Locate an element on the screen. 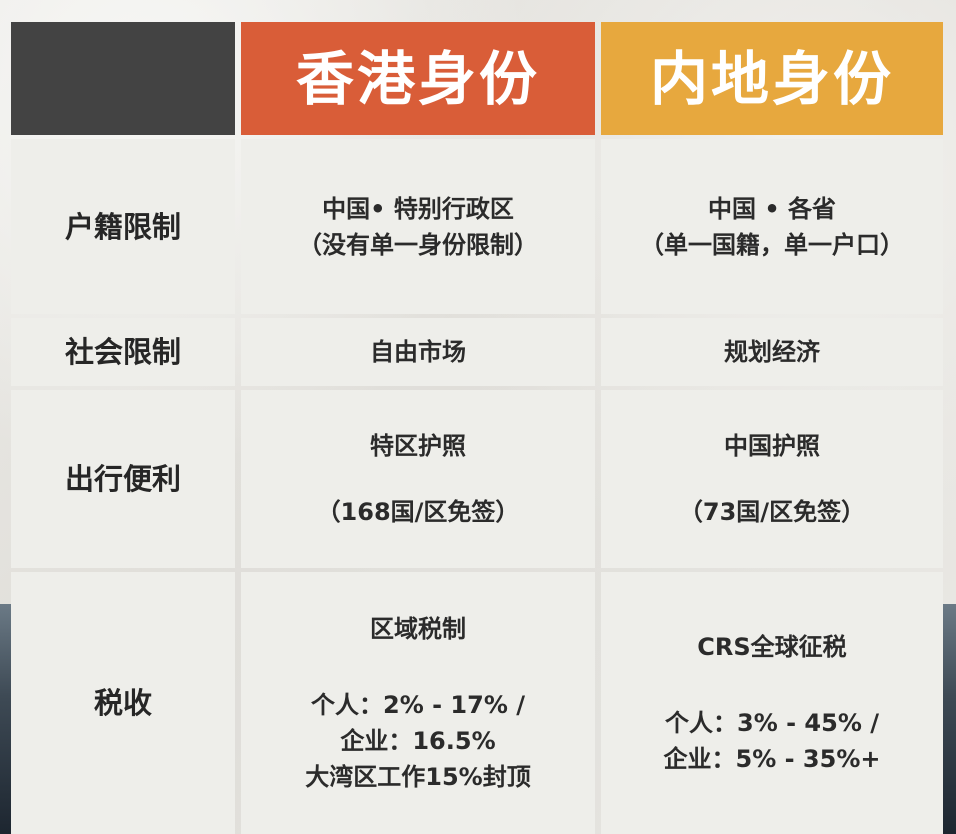 Image resolution: width=956 pixels, height=834 pixels. ml-passport: 中国护照 is located at coordinates (772, 446).